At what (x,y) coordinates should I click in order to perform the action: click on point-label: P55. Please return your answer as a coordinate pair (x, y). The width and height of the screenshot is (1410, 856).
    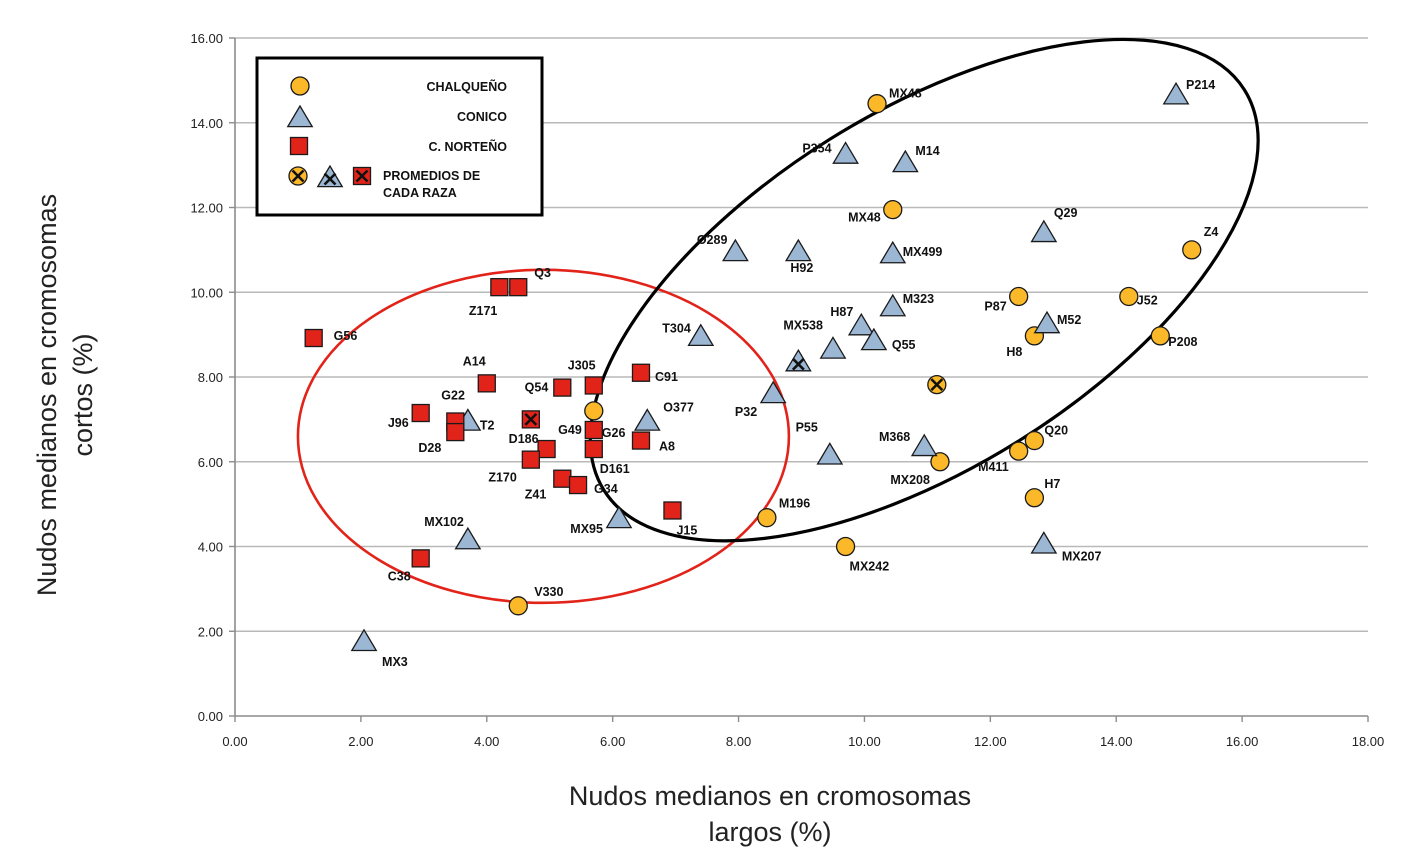
    Looking at the image, I should click on (807, 427).